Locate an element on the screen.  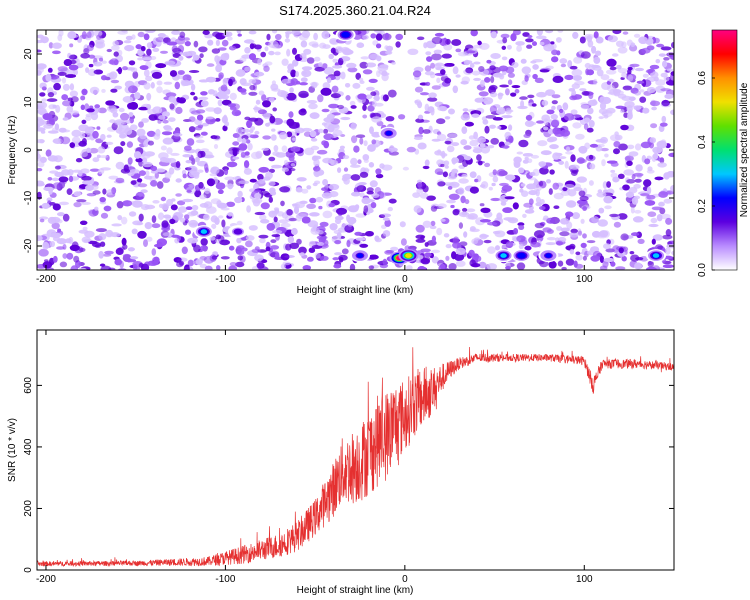
x-tick-label: 100 is located at coordinates (584, 579).